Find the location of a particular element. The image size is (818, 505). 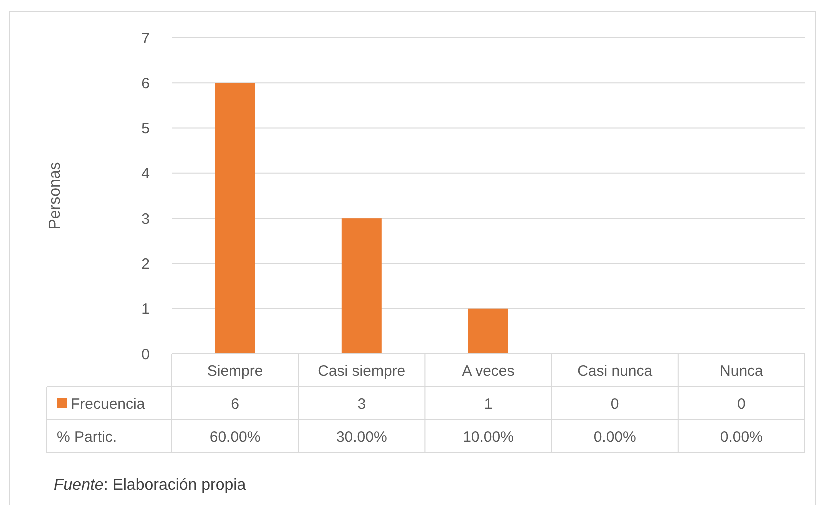

source-note: Fuente: Elaboración propia is located at coordinates (150, 485).